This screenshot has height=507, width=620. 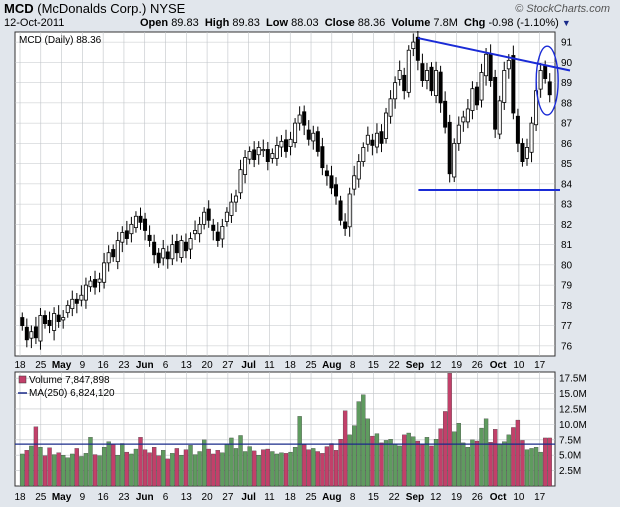 I want to click on x-tick-label: 17, so click(x=540, y=365).